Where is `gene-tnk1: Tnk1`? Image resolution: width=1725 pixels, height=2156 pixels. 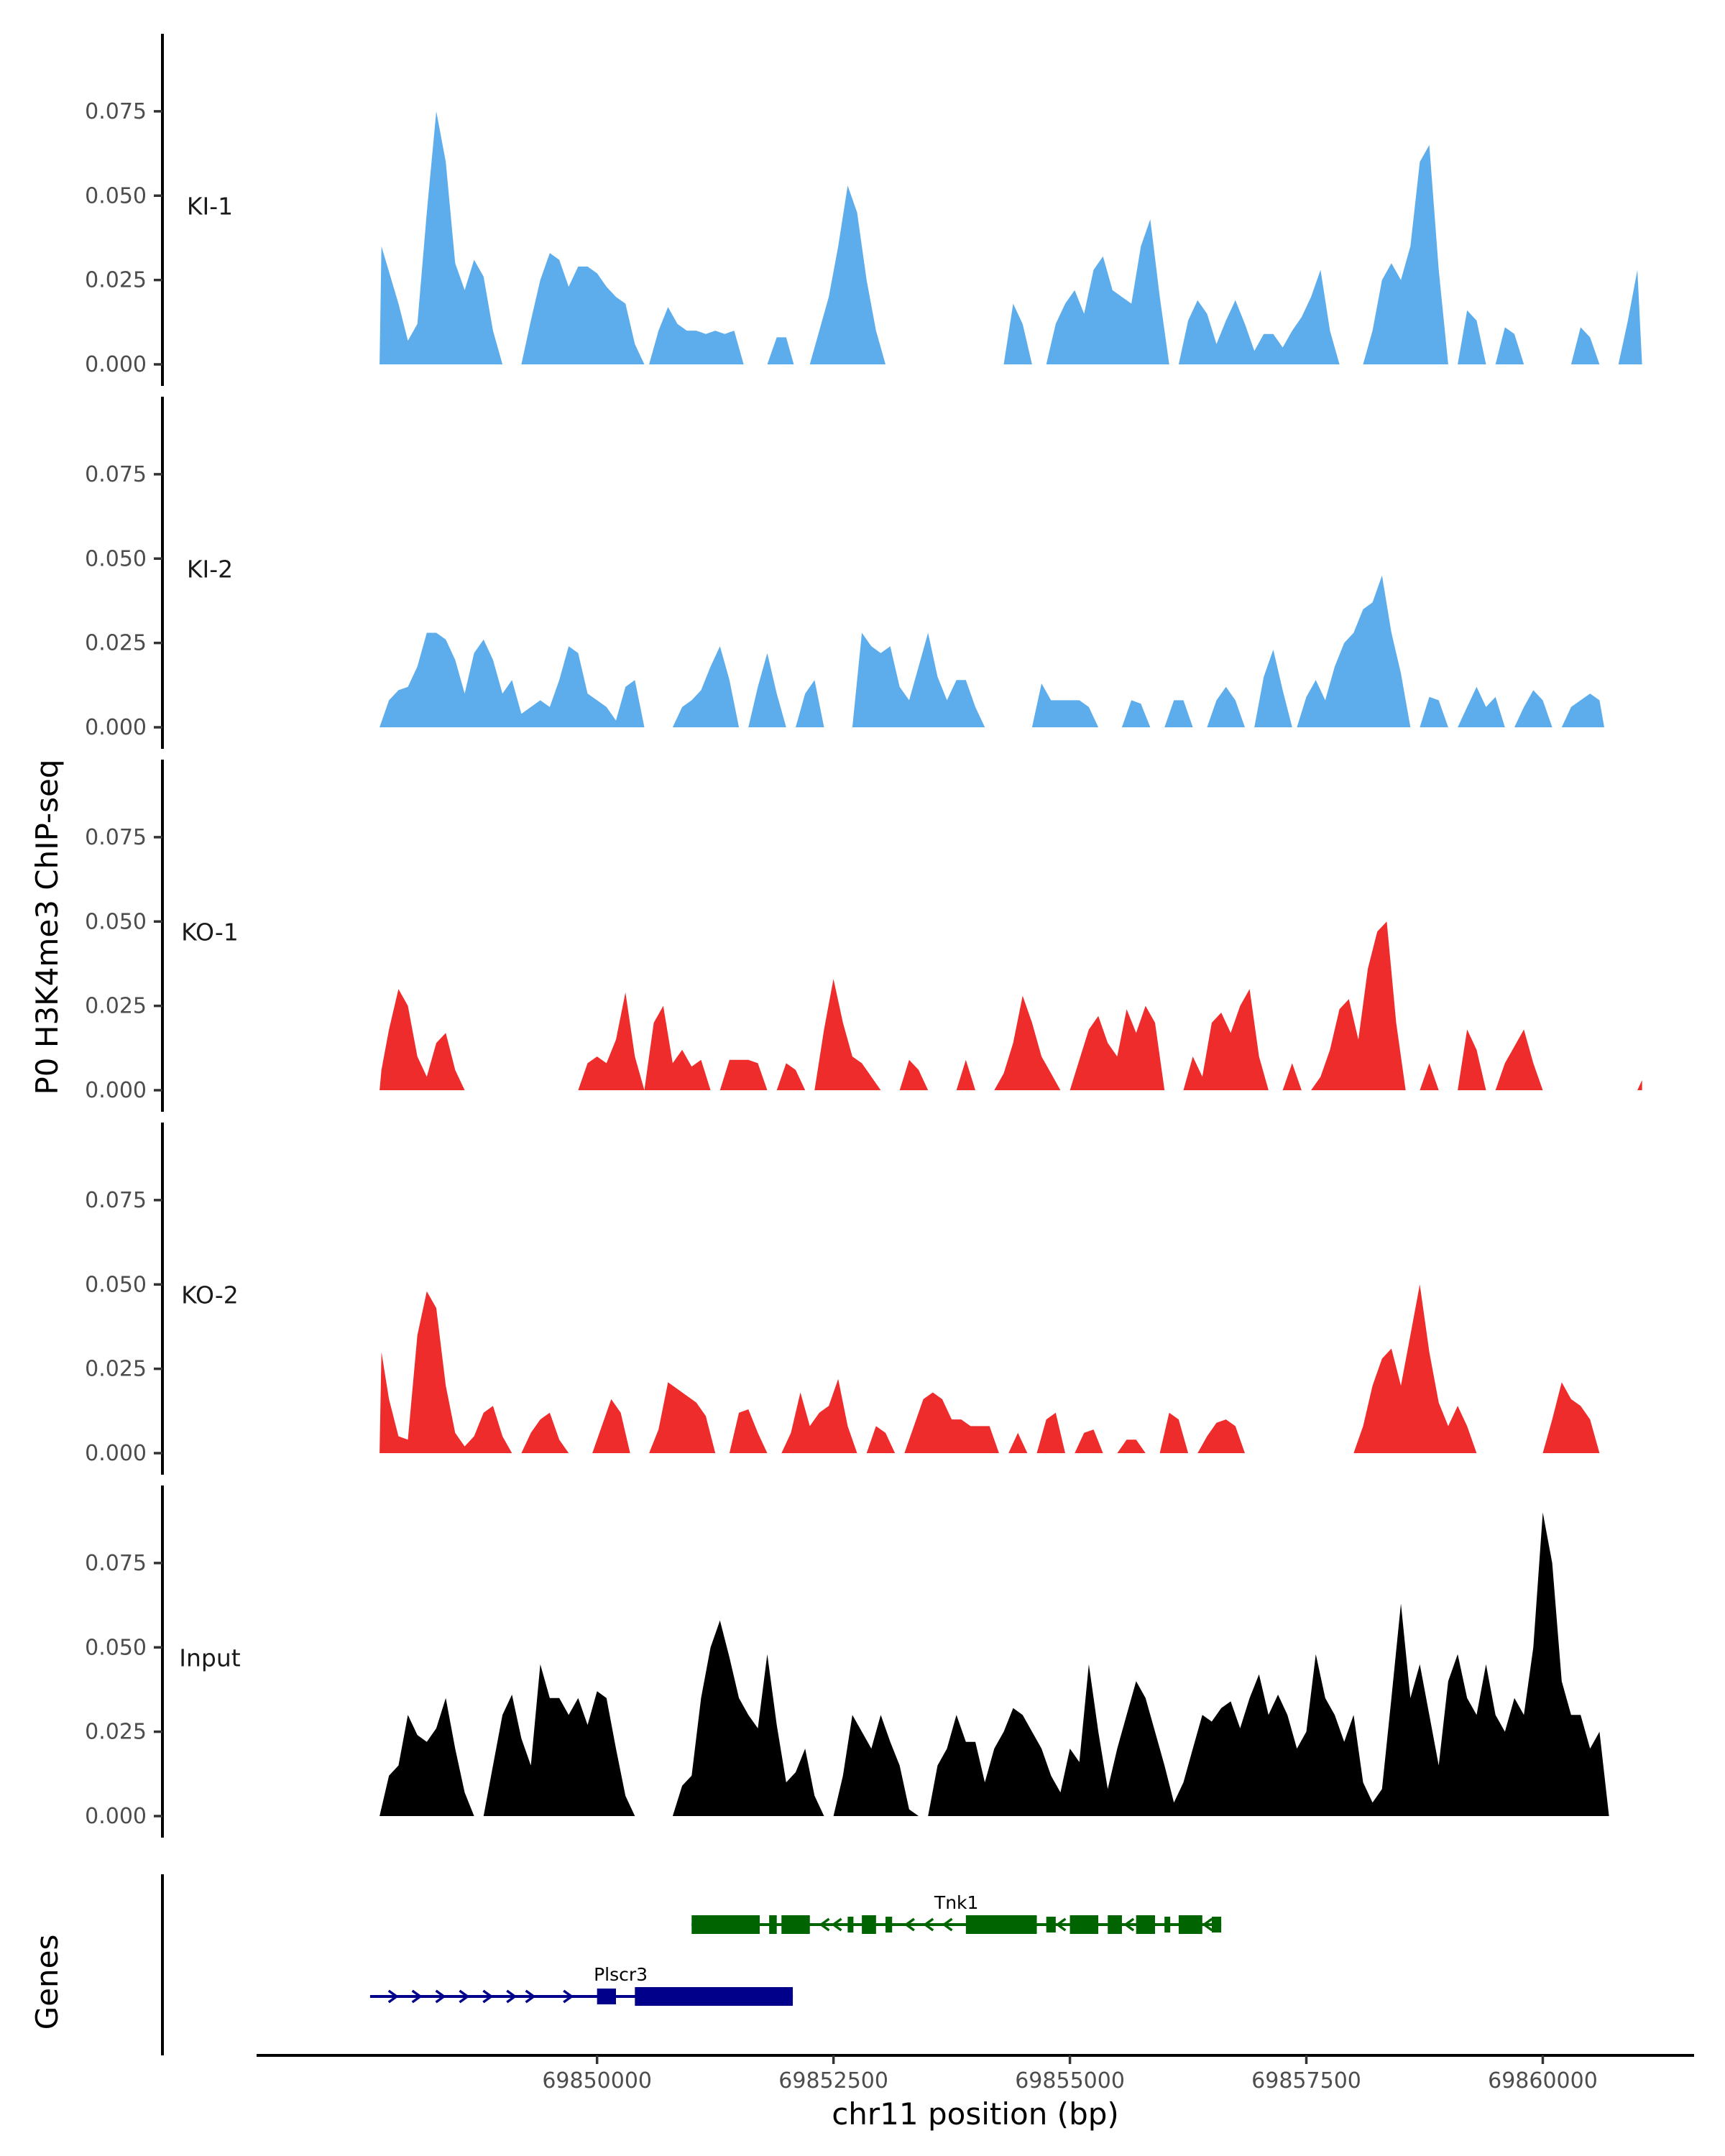 gene-tnk1: Tnk1 is located at coordinates (956, 1913).